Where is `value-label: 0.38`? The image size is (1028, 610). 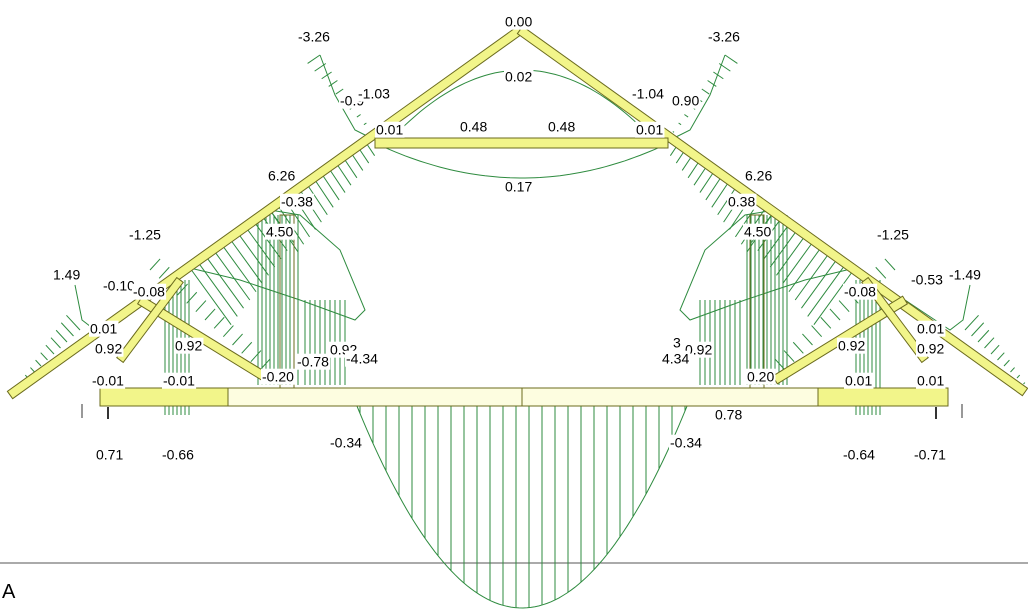 value-label: 0.38 is located at coordinates (742, 201).